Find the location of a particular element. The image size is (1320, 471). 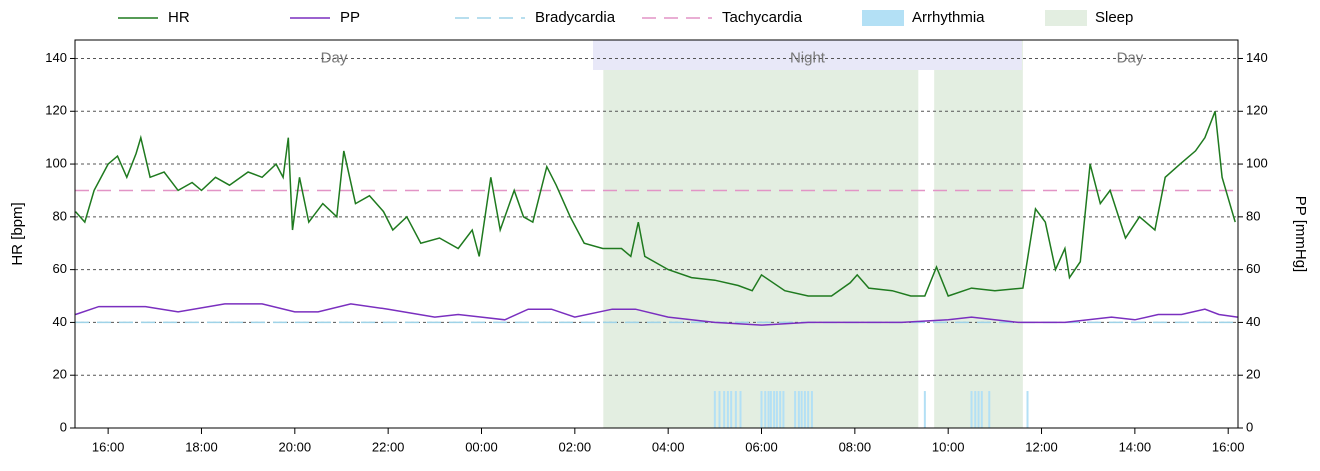

x-tick-label: 12:00 is located at coordinates (1041, 446).